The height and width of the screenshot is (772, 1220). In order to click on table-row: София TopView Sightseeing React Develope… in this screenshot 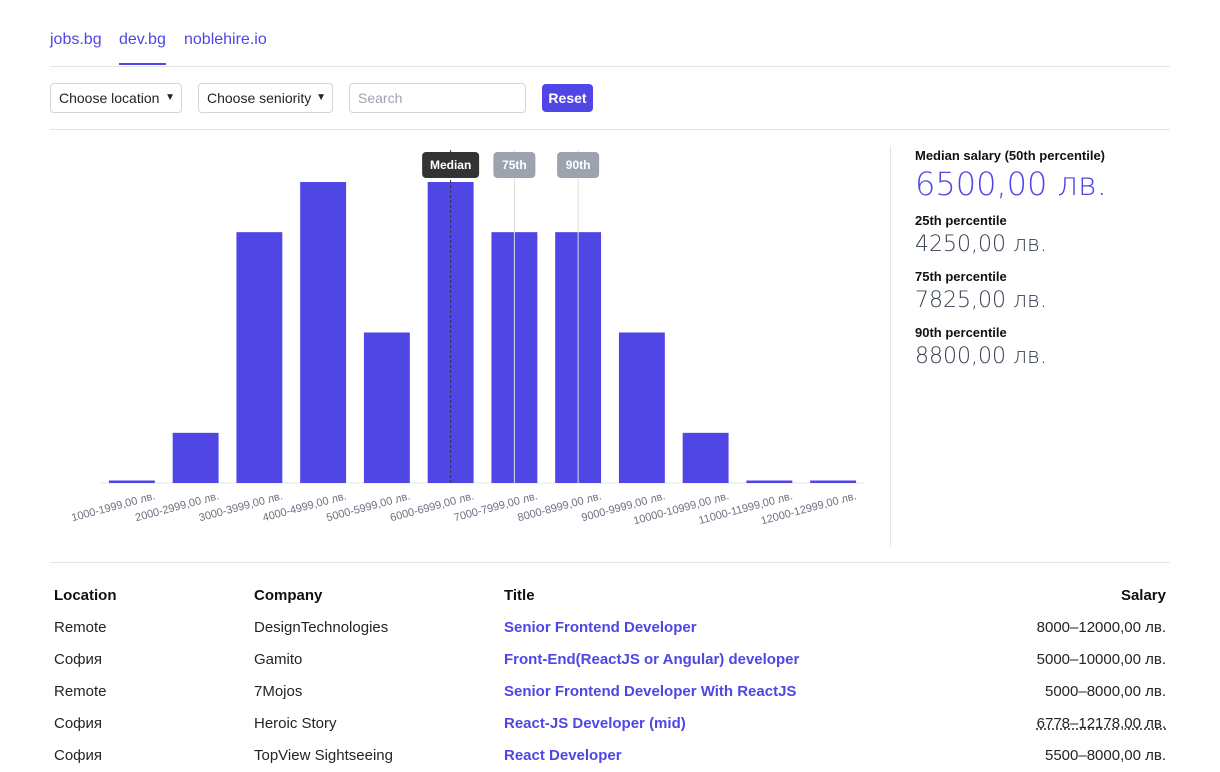, I will do `click(610, 756)`.